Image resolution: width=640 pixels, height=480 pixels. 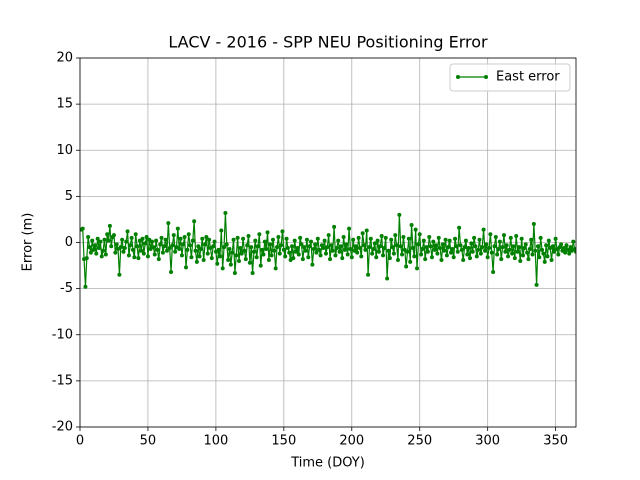 I want to click on x-tick-label: 100, so click(x=215, y=441).